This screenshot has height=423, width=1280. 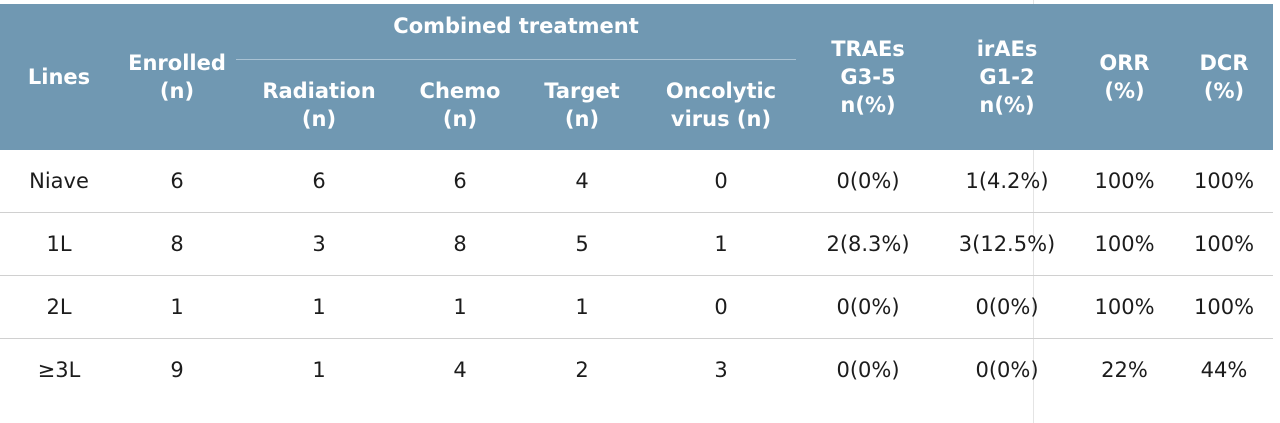 What do you see at coordinates (721, 370) in the screenshot?
I see `cell-oncolytic: 3` at bounding box center [721, 370].